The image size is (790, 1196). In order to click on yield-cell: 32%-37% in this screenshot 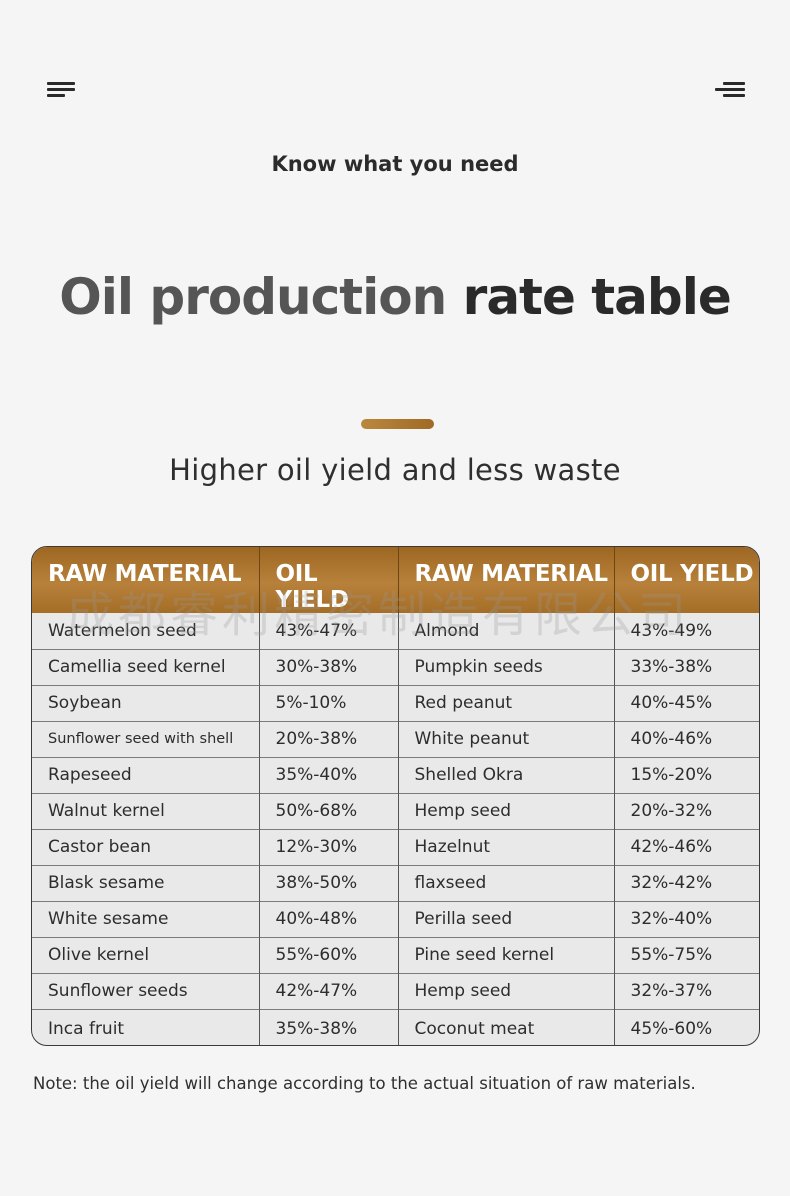, I will do `click(686, 990)`.